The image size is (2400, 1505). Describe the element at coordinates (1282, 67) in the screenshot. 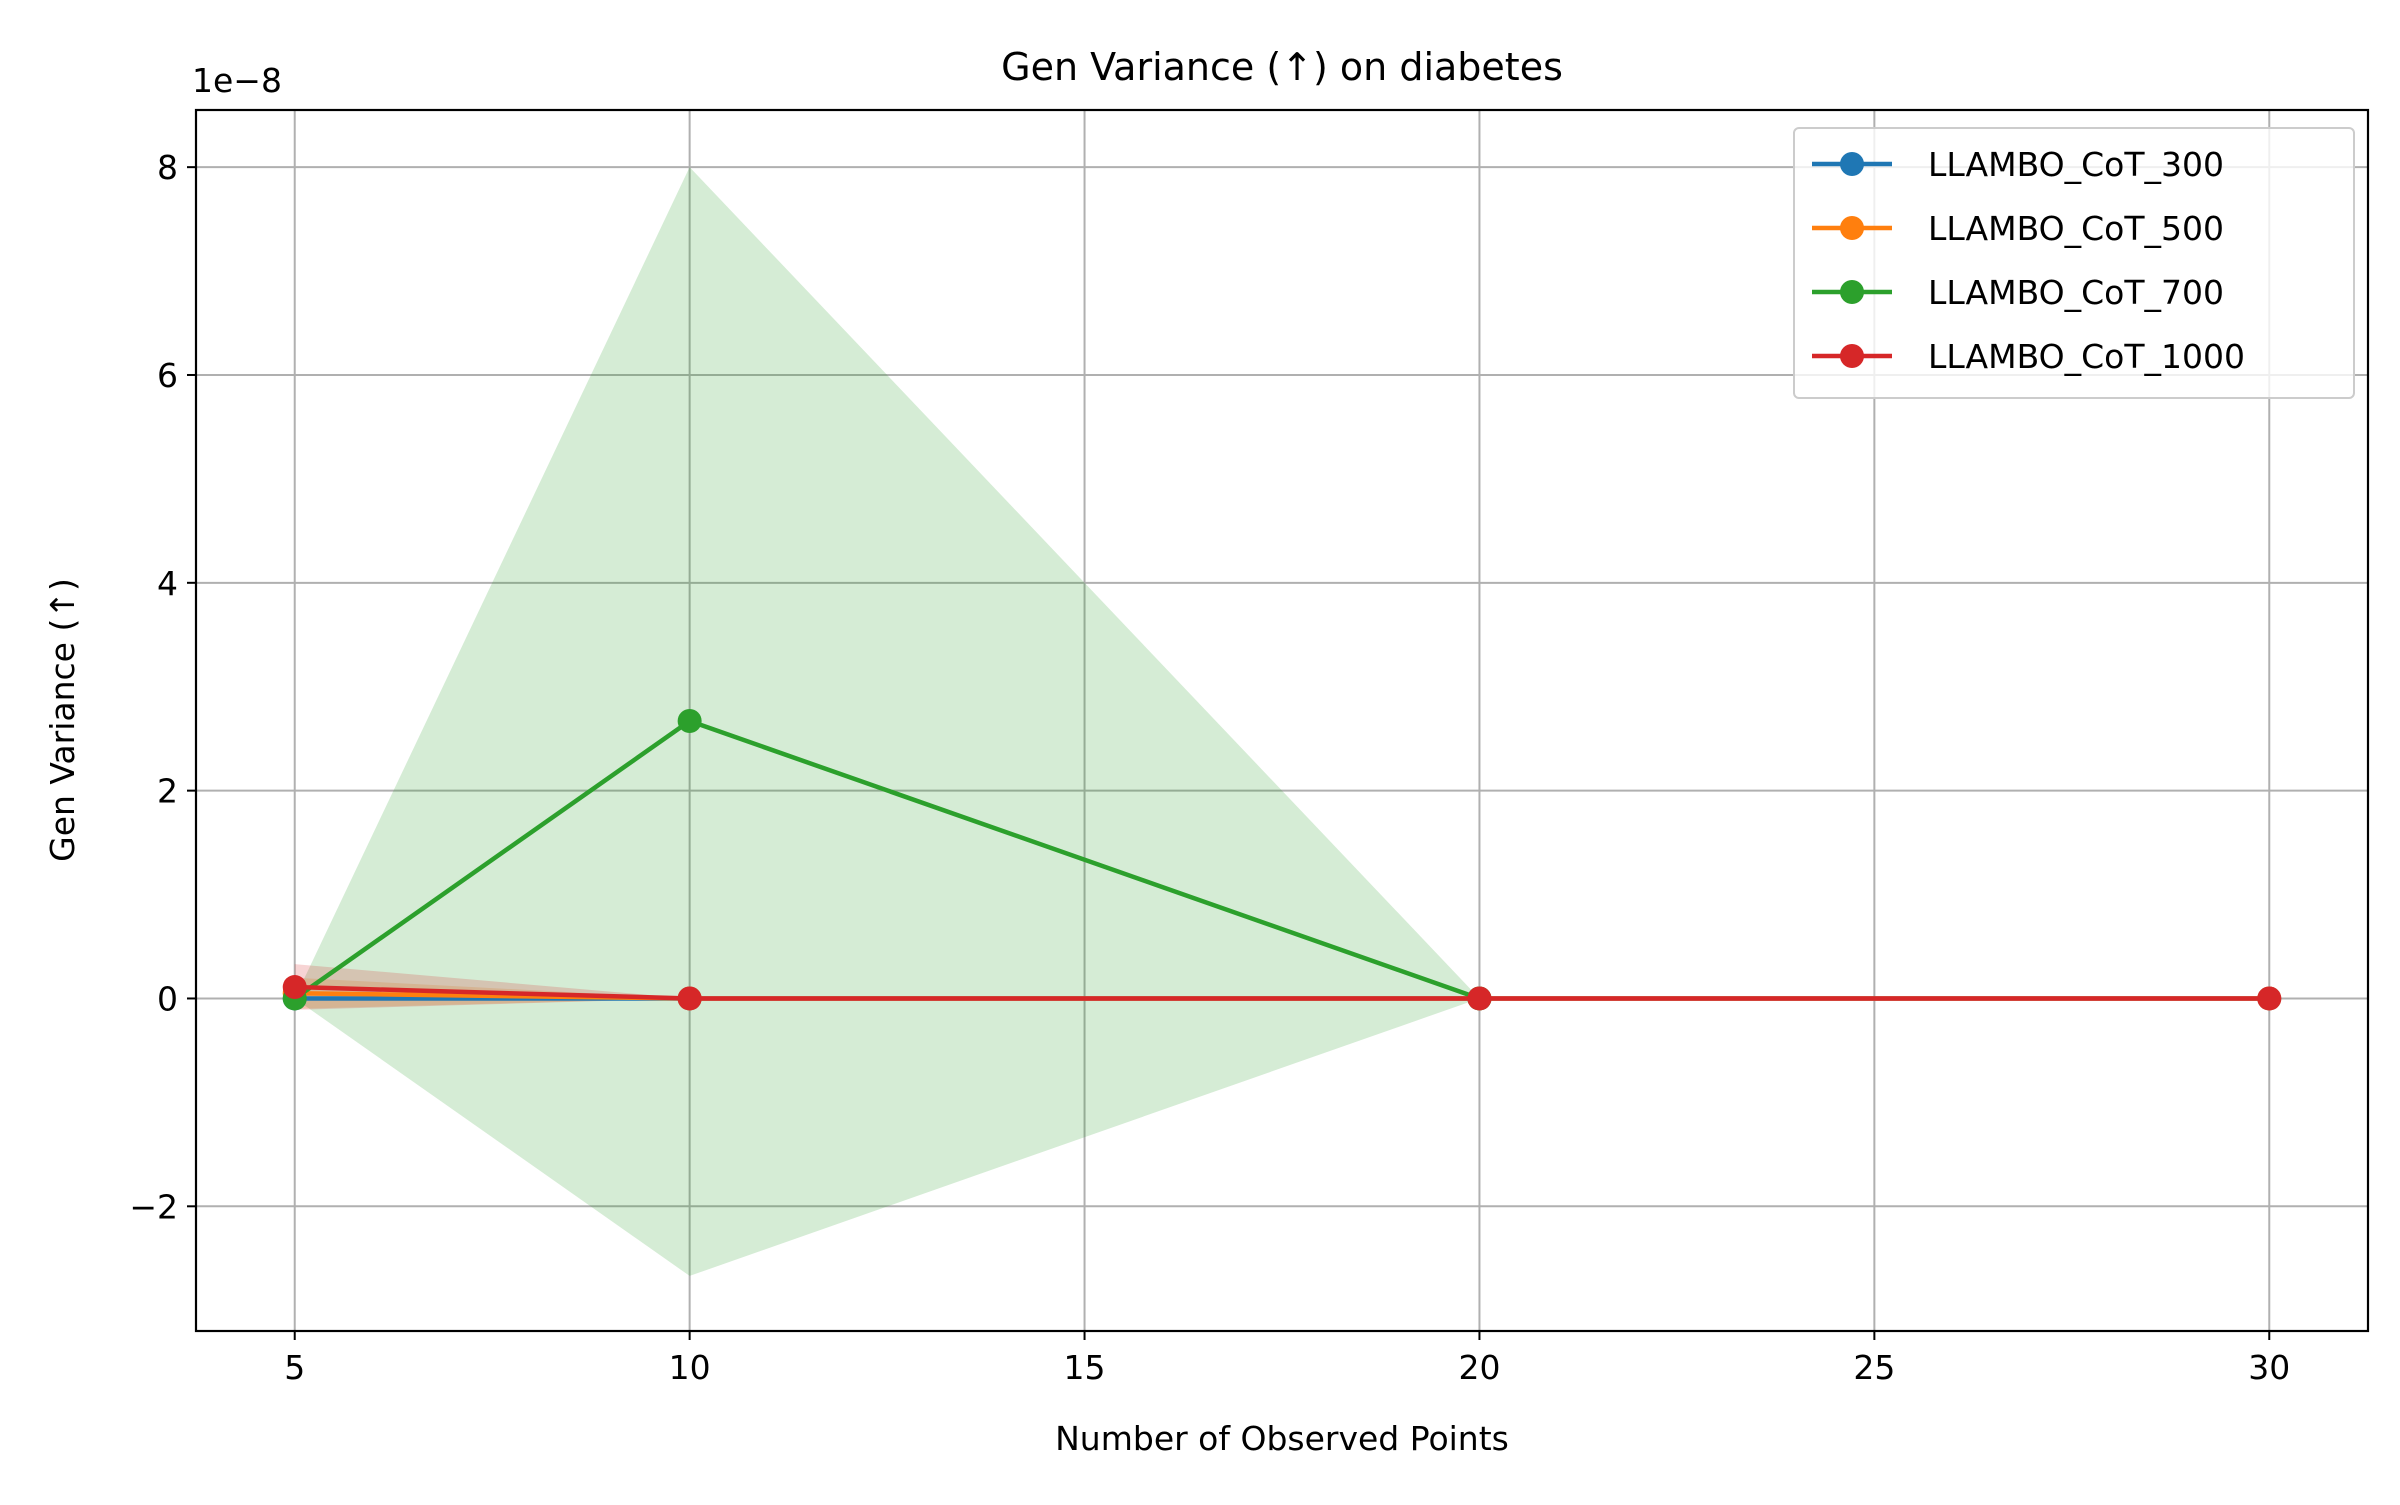

I see `chart-title: Gen Variance (↑) on diabetes` at that location.